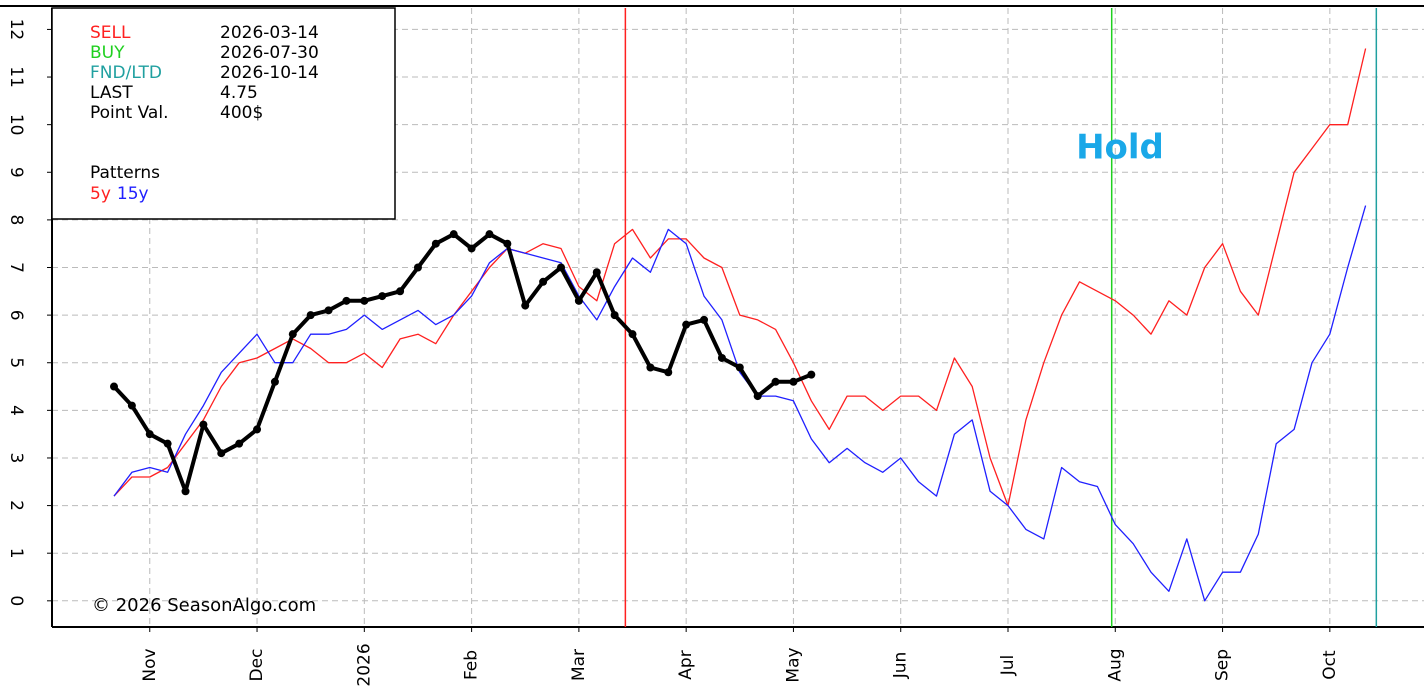 This screenshot has width=1424, height=699. I want to click on x-tick-label: May, so click(793, 664).